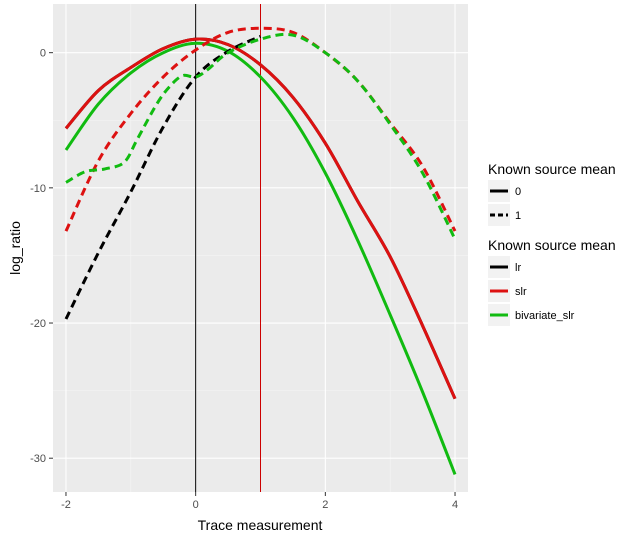 This screenshot has height=543, width=639. What do you see at coordinates (66, 505) in the screenshot?
I see `x-tick-label: -2` at bounding box center [66, 505].